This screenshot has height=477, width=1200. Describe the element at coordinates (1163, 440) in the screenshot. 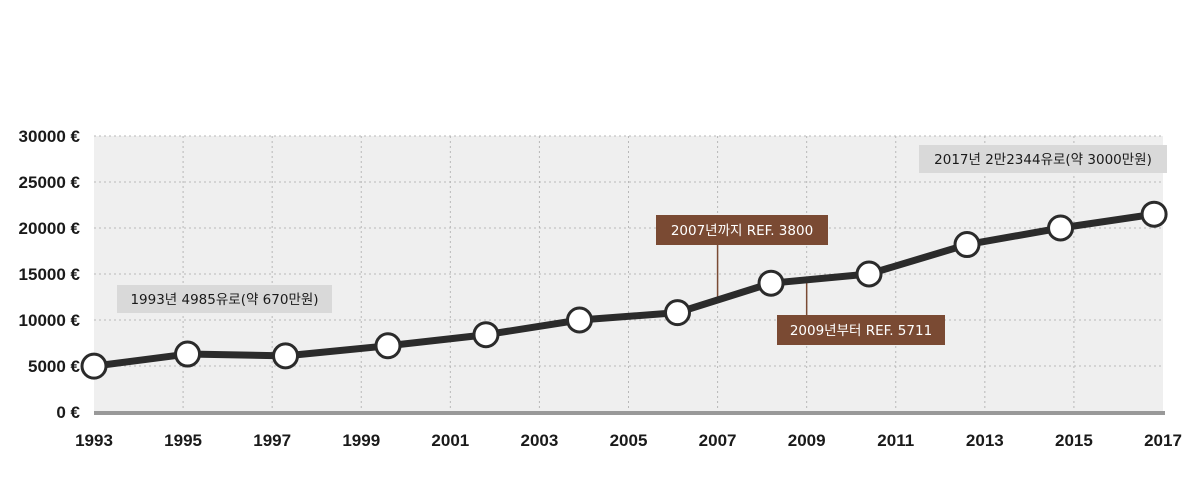

I see `x-tick-label: 2017` at that location.